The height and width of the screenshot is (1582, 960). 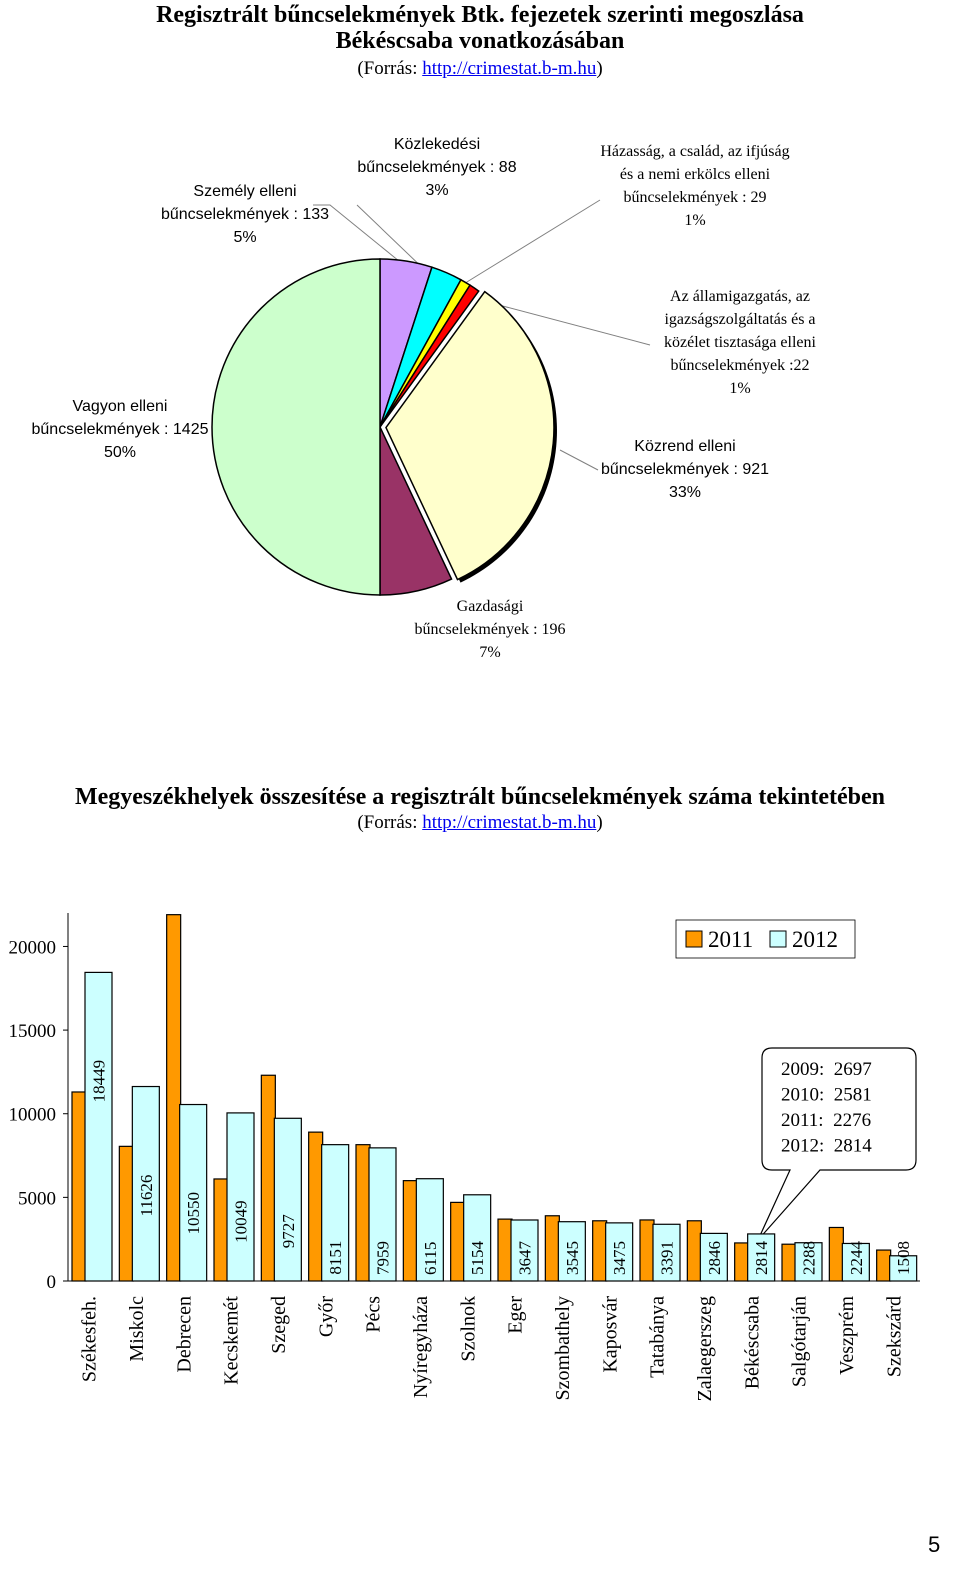 I want to click on value-label: 10550, so click(x=193, y=1213).